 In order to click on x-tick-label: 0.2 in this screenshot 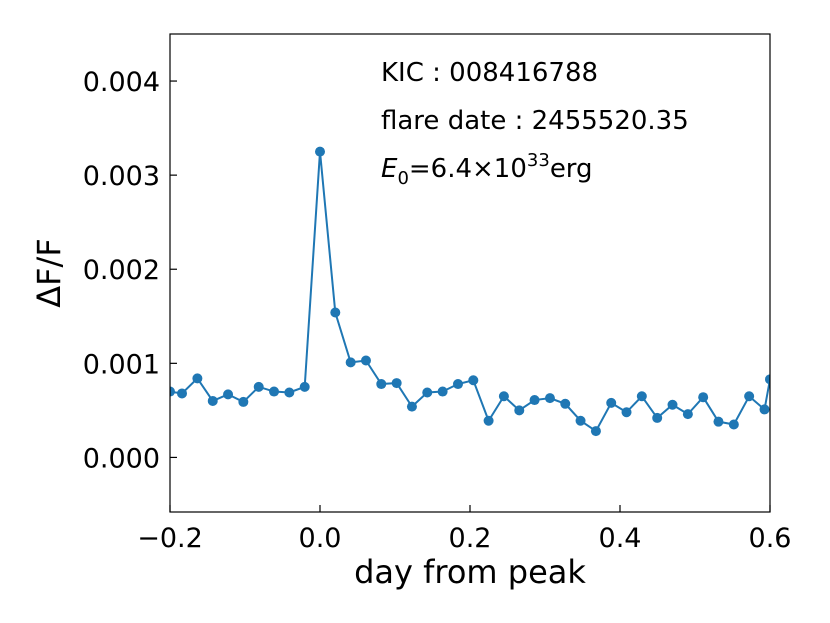, I will do `click(470, 538)`.